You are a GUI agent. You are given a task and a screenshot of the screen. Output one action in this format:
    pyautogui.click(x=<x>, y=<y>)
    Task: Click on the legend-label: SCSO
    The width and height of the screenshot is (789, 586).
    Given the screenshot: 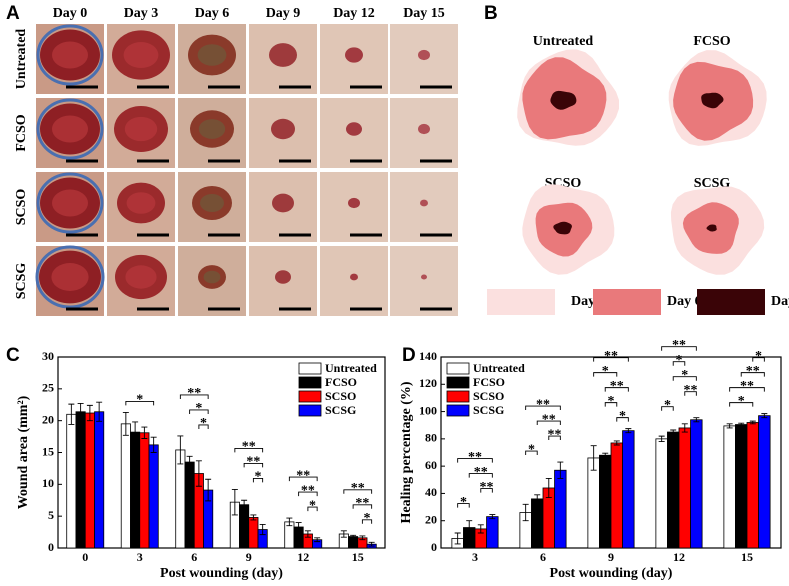 What is the action you would take?
    pyautogui.click(x=488, y=396)
    